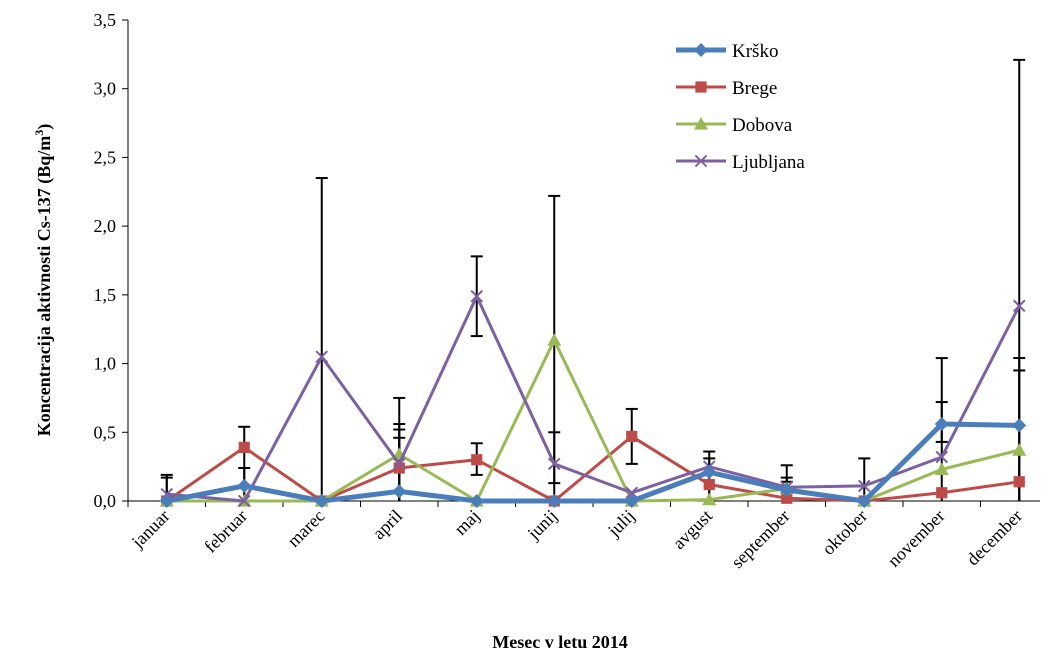  Describe the element at coordinates (150, 529) in the screenshot. I see `x-tick-label: januar` at that location.